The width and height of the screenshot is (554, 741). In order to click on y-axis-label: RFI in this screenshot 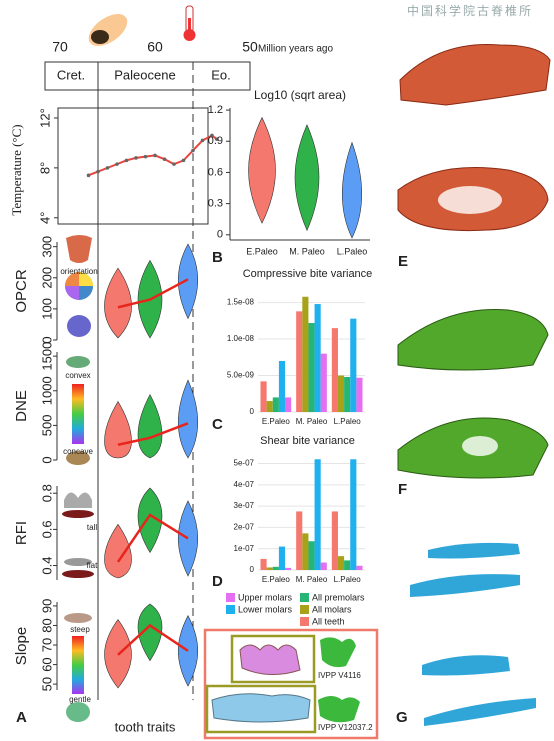, I will do `click(21, 533)`.